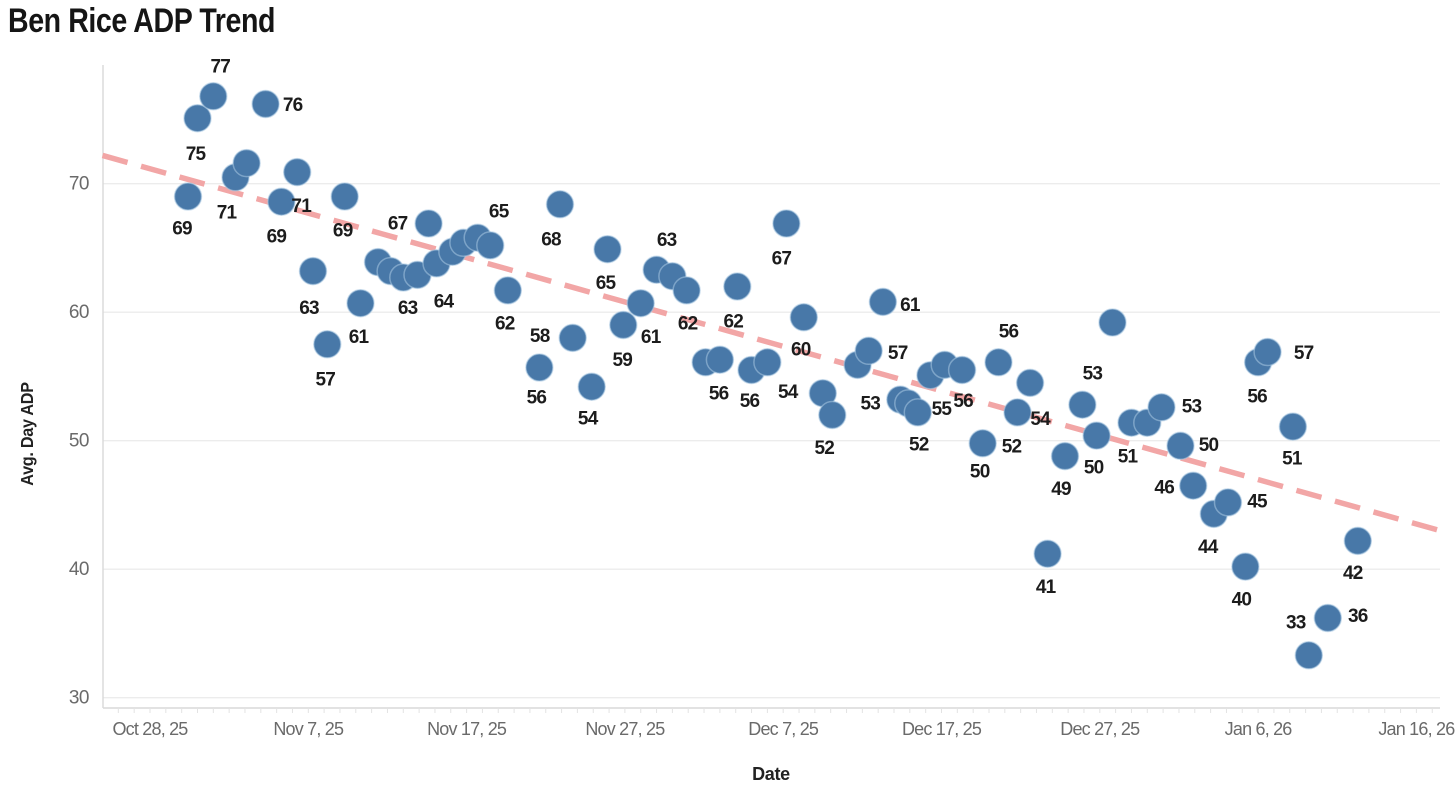 This screenshot has width=1456, height=796. Describe the element at coordinates (227, 212) in the screenshot. I see `point-value-label: 71` at that location.